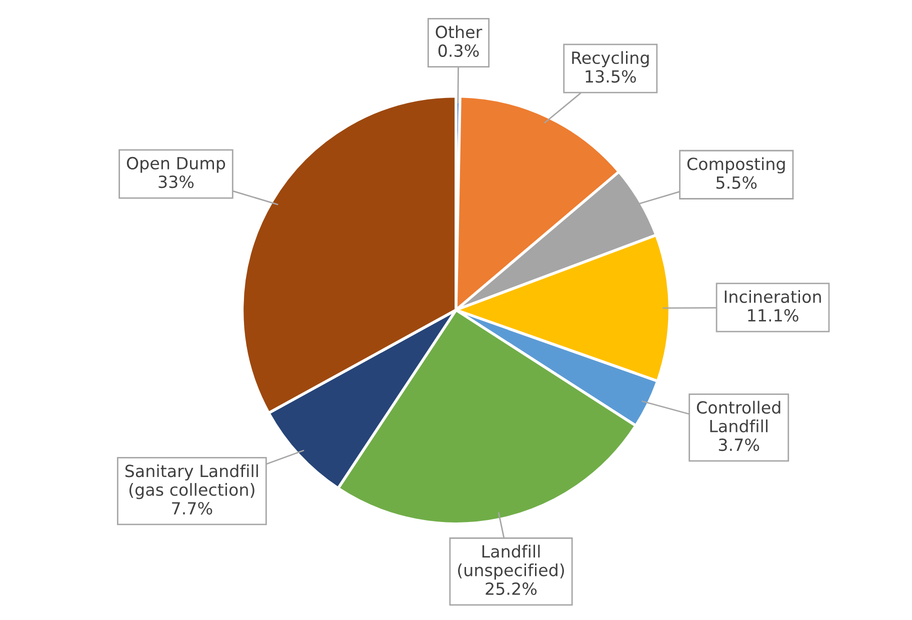 The width and height of the screenshot is (912, 620). Describe the element at coordinates (611, 76) in the screenshot. I see `data-label: 13.5%` at that location.